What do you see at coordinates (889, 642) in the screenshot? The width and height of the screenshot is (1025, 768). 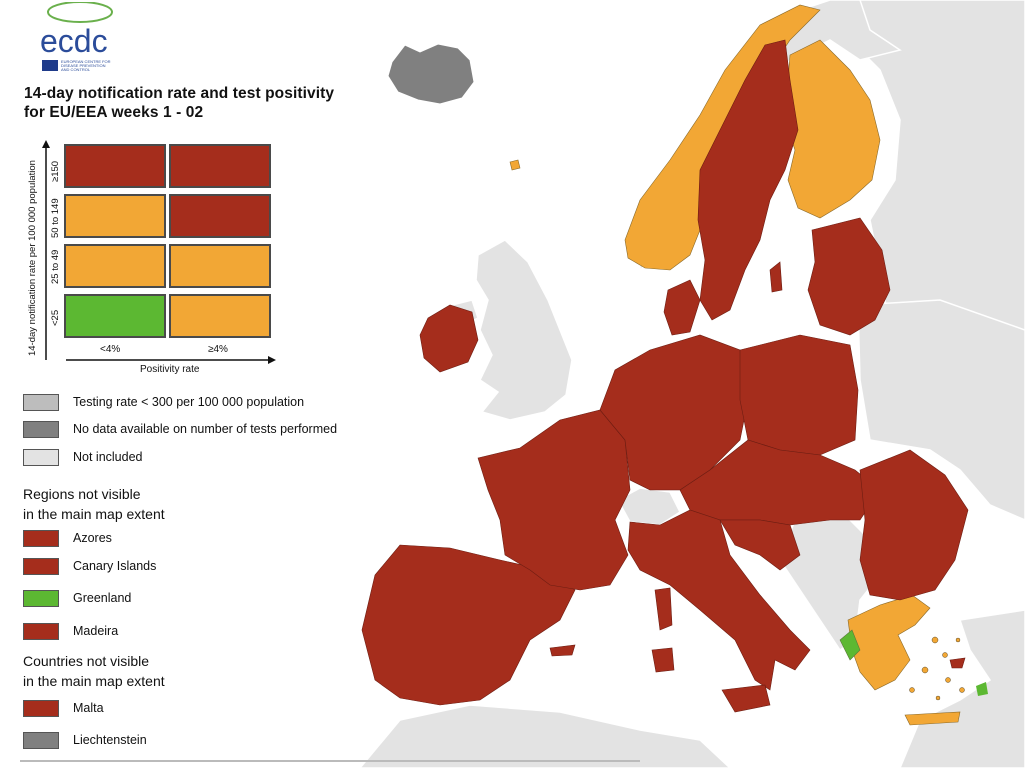 I see `greece` at bounding box center [889, 642].